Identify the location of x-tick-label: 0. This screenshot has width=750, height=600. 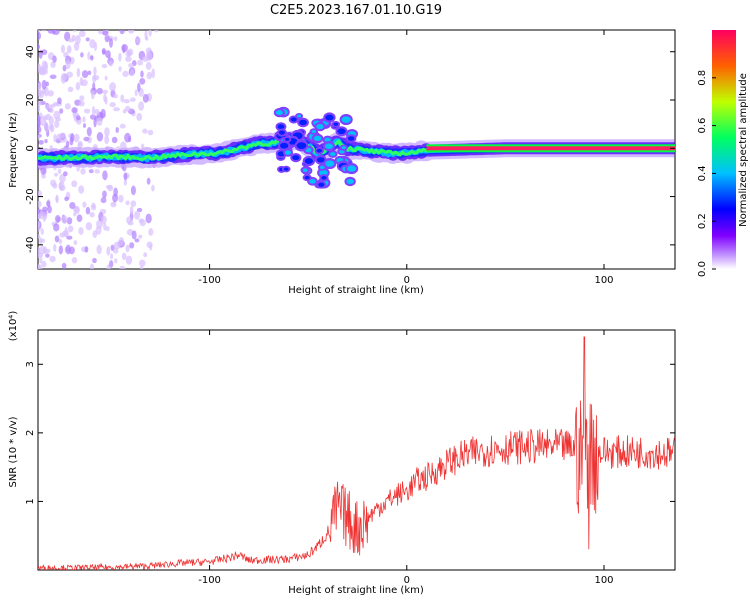
(407, 280).